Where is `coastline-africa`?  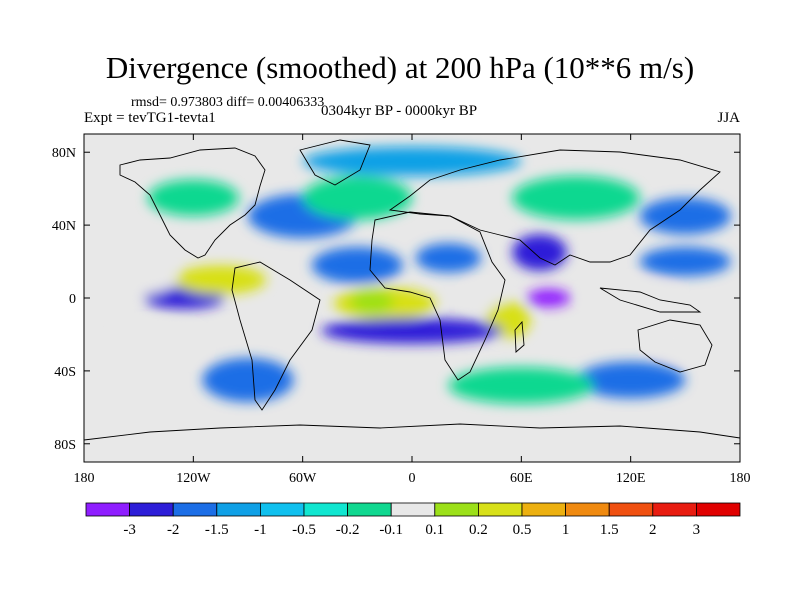
coastline-africa is located at coordinates (437, 296).